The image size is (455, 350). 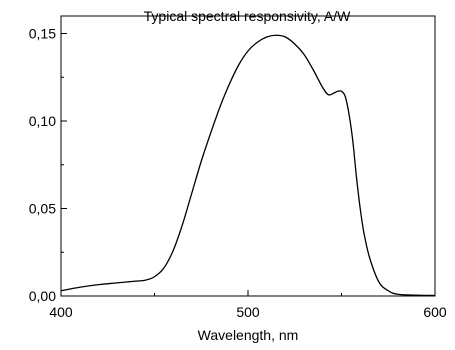 I want to click on x-axis-ticks: 400 500 600, so click(x=248, y=305).